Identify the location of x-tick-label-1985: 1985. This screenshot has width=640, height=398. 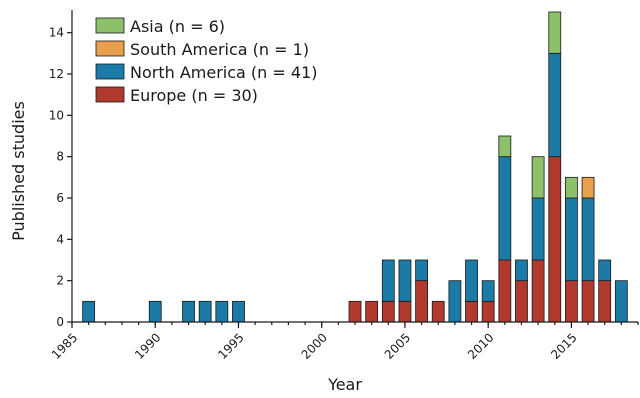
(64, 345).